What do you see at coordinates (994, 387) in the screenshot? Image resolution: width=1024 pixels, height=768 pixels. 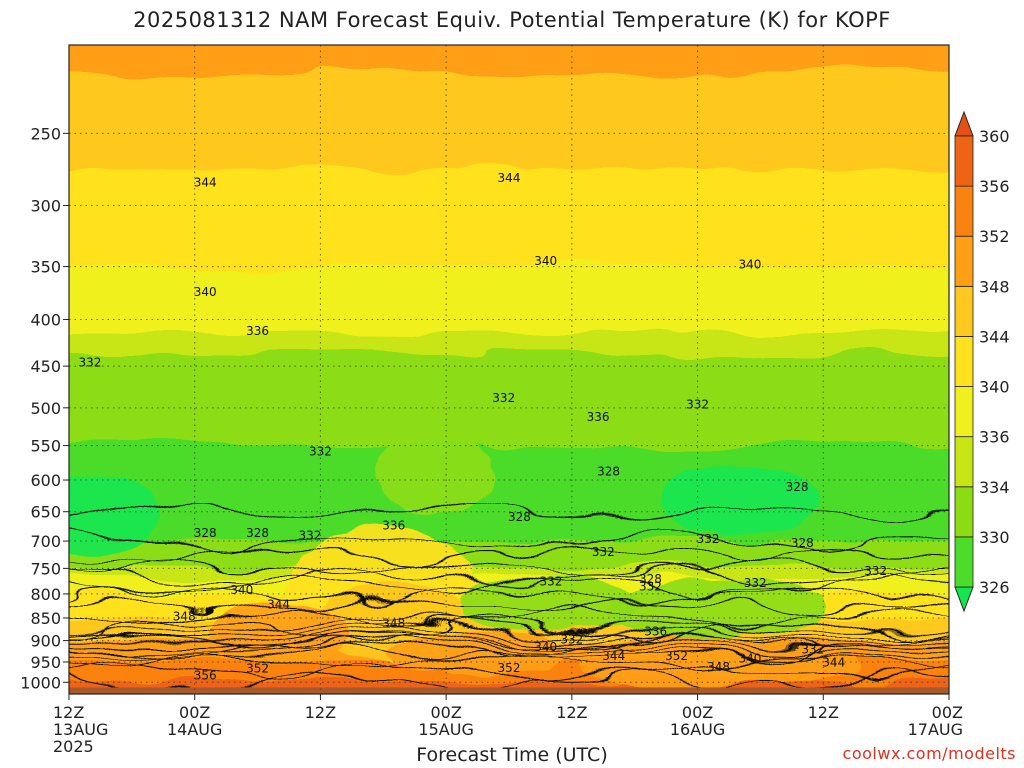 I see `colorbar-tick-label: 340` at bounding box center [994, 387].